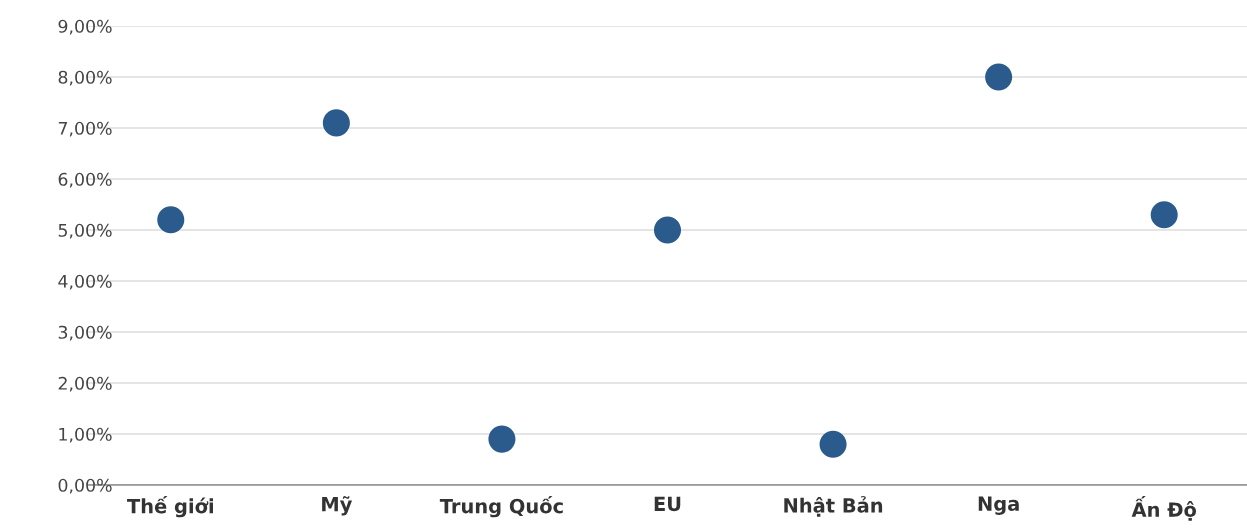  Describe the element at coordinates (85, 384) in the screenshot. I see `y-tick-label: 2,00%` at that location.